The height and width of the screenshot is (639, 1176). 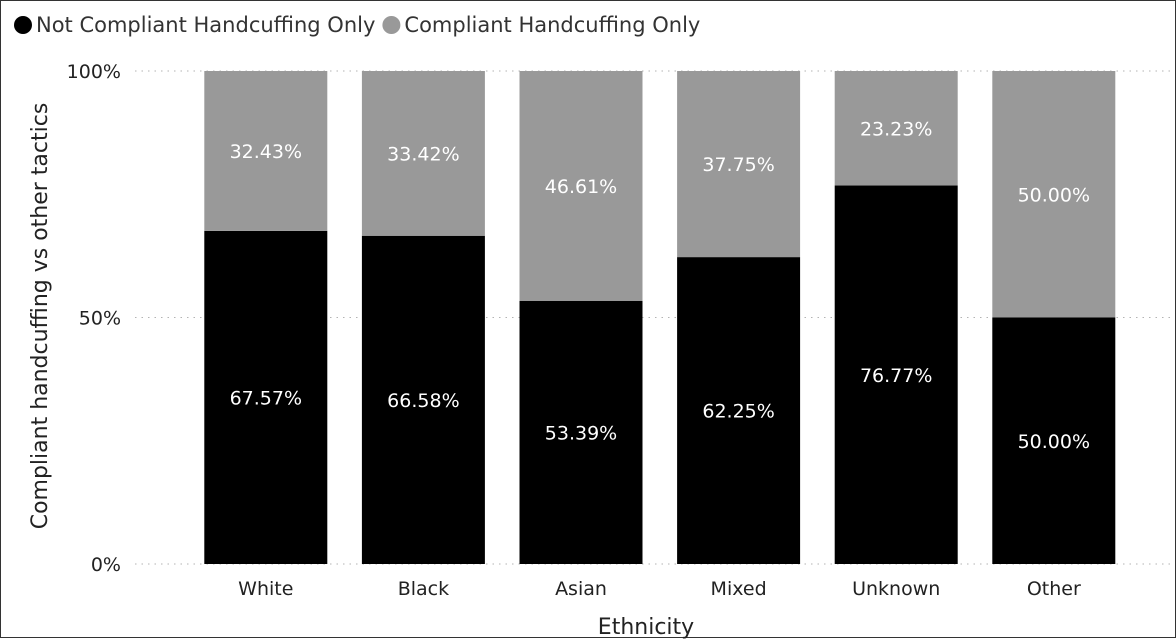 What do you see at coordinates (40, 316) in the screenshot?
I see `y-axis-title: Compliant handcuffing vs other tactics` at bounding box center [40, 316].